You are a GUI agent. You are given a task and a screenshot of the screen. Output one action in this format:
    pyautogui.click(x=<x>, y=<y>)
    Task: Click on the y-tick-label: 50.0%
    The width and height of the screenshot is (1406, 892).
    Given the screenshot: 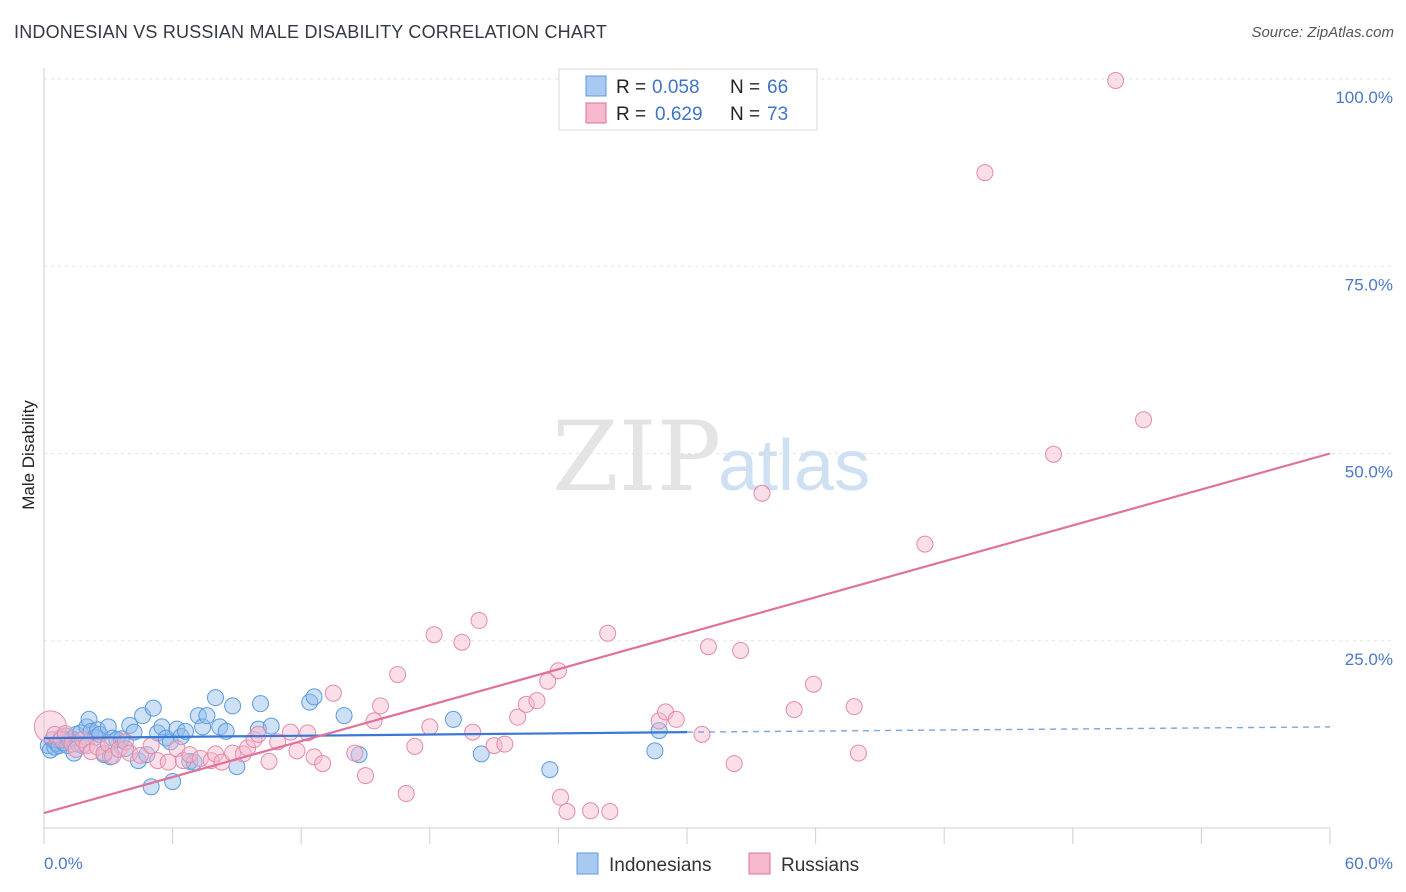 What is the action you would take?
    pyautogui.click(x=1369, y=472)
    